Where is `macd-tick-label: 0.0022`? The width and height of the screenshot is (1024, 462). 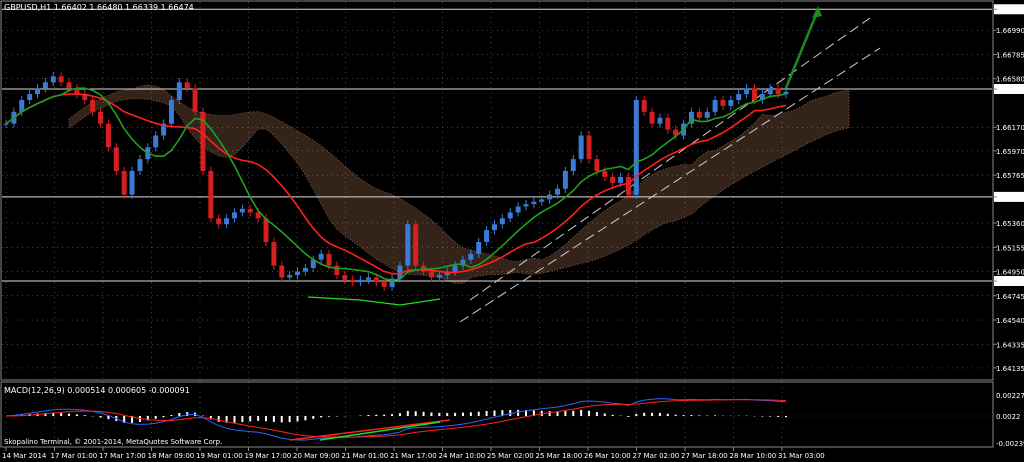 macd-tick-label: 0.0022 is located at coordinates (1008, 417).